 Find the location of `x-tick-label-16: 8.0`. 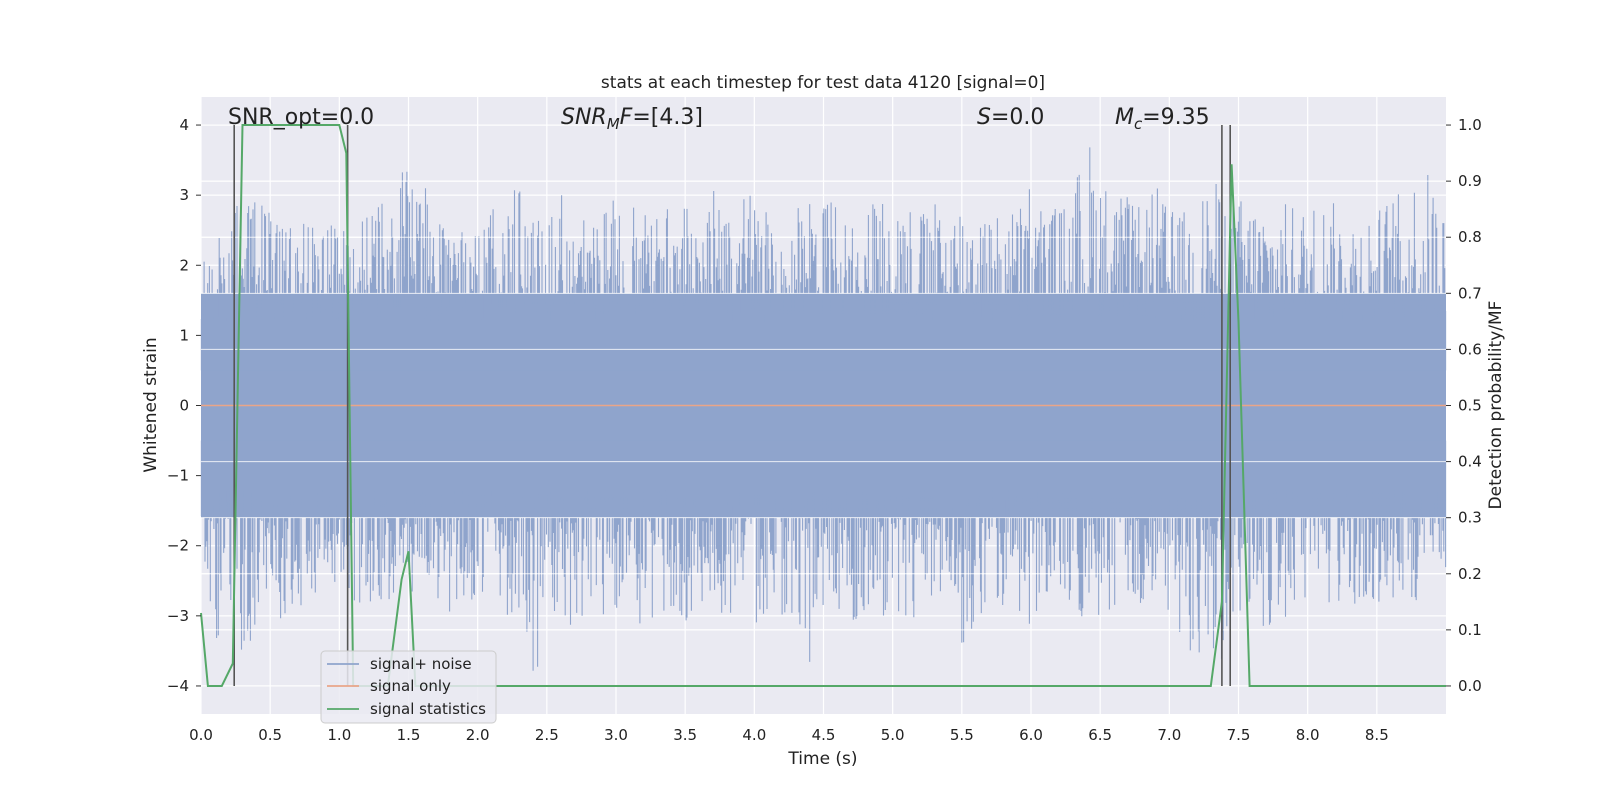

x-tick-label-16: 8.0 is located at coordinates (1308, 735).